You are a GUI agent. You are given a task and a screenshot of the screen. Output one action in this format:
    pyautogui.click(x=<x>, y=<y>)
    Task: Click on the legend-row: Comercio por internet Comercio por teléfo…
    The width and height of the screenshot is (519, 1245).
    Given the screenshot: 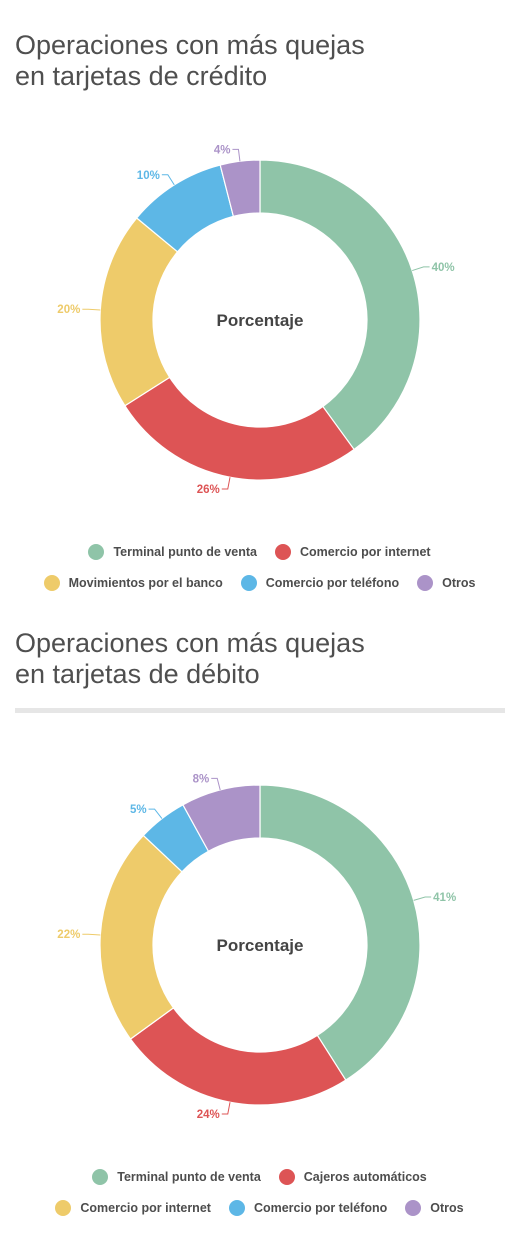 What is the action you would take?
    pyautogui.click(x=259, y=1208)
    